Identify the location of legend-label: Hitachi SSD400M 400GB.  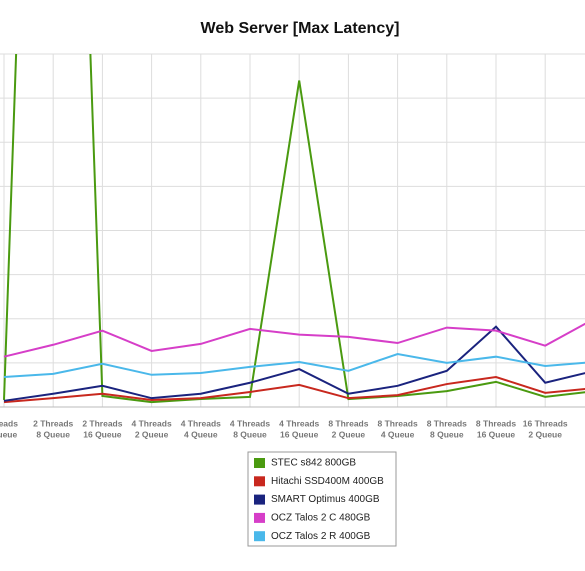
(327, 481).